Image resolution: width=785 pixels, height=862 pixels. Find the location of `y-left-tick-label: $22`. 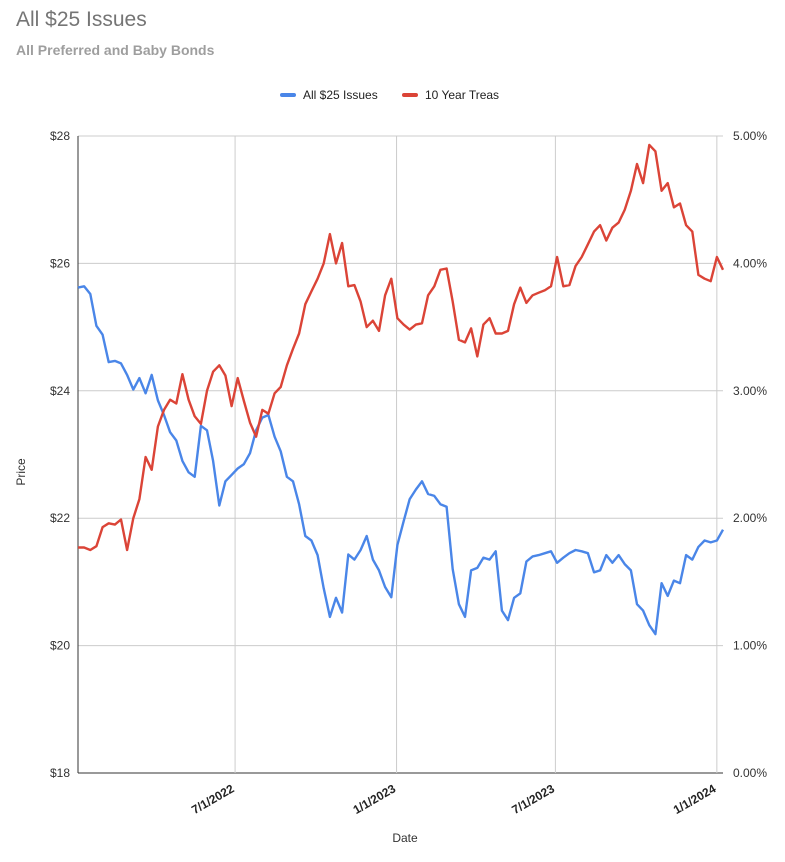

y-left-tick-label: $22 is located at coordinates (60, 518).